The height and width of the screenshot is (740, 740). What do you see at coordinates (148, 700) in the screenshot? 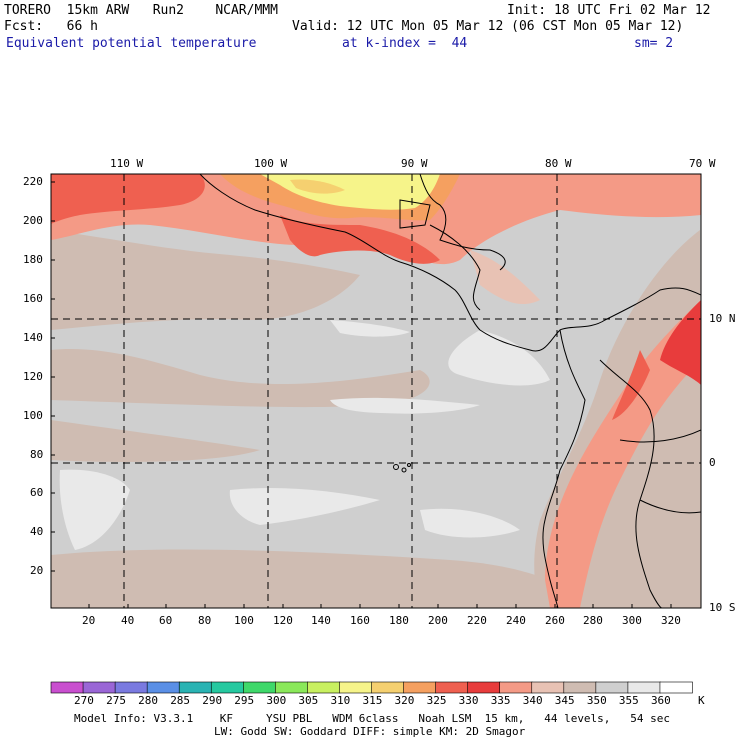
I see `colorbar-label: 280` at bounding box center [148, 700].